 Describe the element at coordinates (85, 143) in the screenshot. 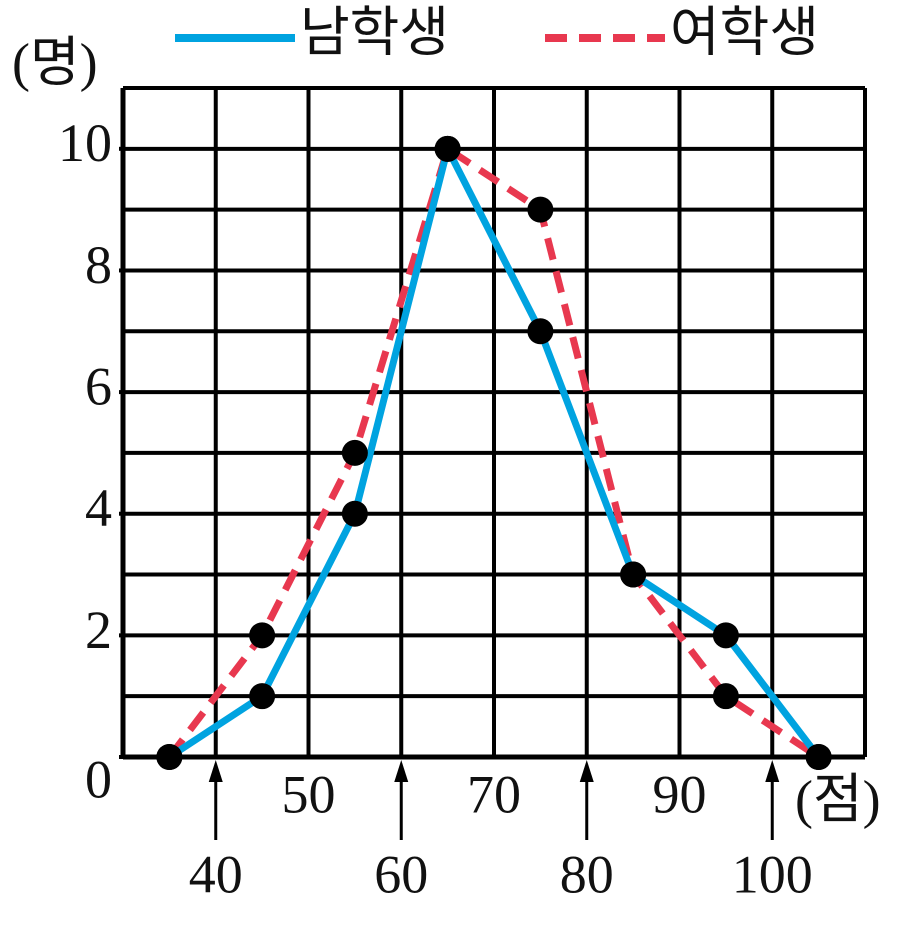

I see `y-tick-label: 10` at that location.